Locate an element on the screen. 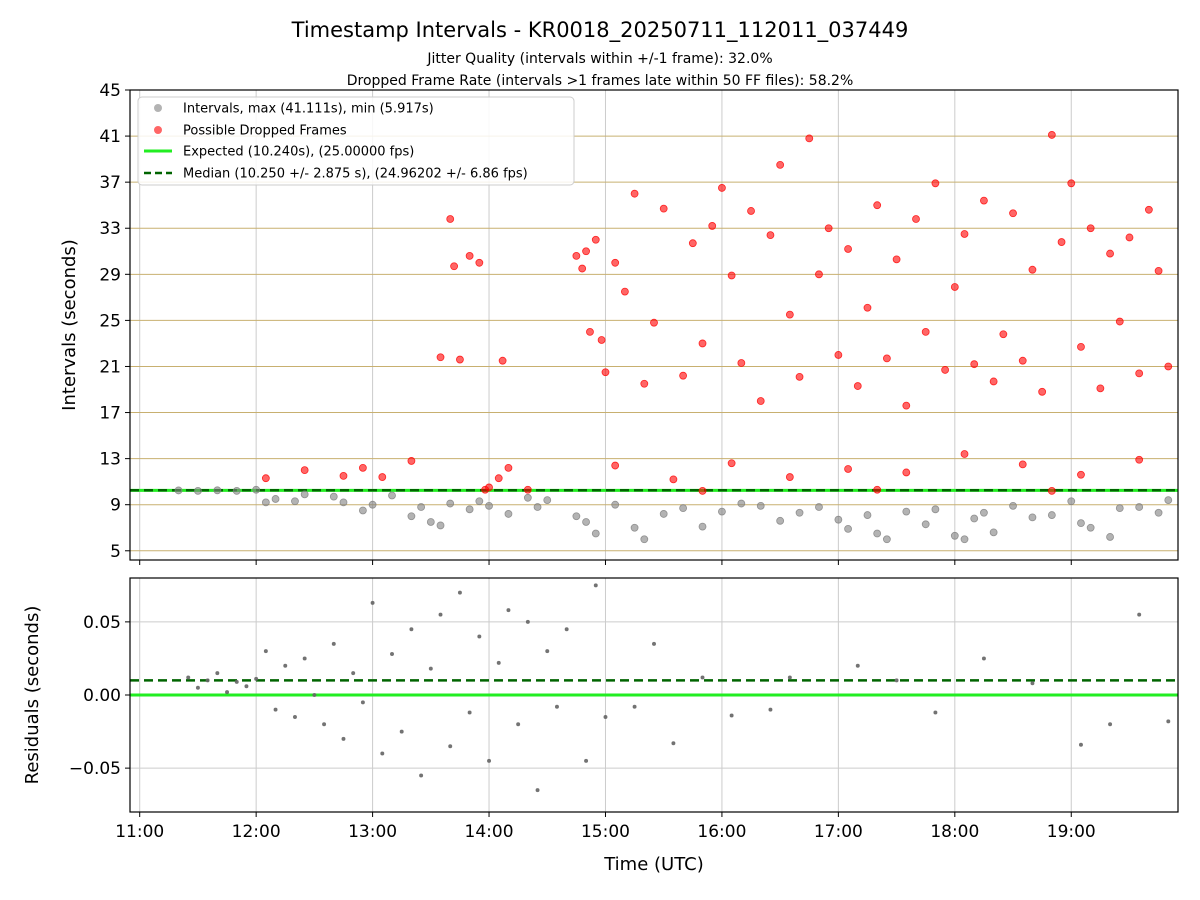 Image resolution: width=1200 pixels, height=900 pixels. x-tick-label: 16:00 is located at coordinates (721, 832).